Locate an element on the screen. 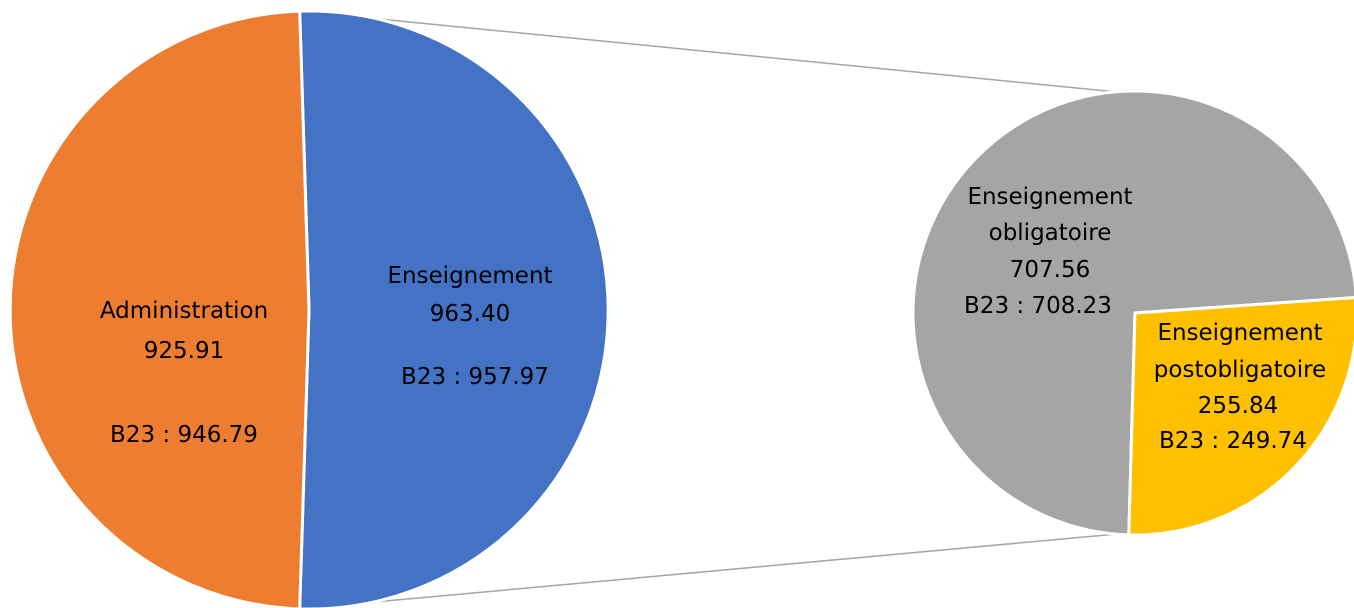  connector-line-top is located at coordinates (707, 51).